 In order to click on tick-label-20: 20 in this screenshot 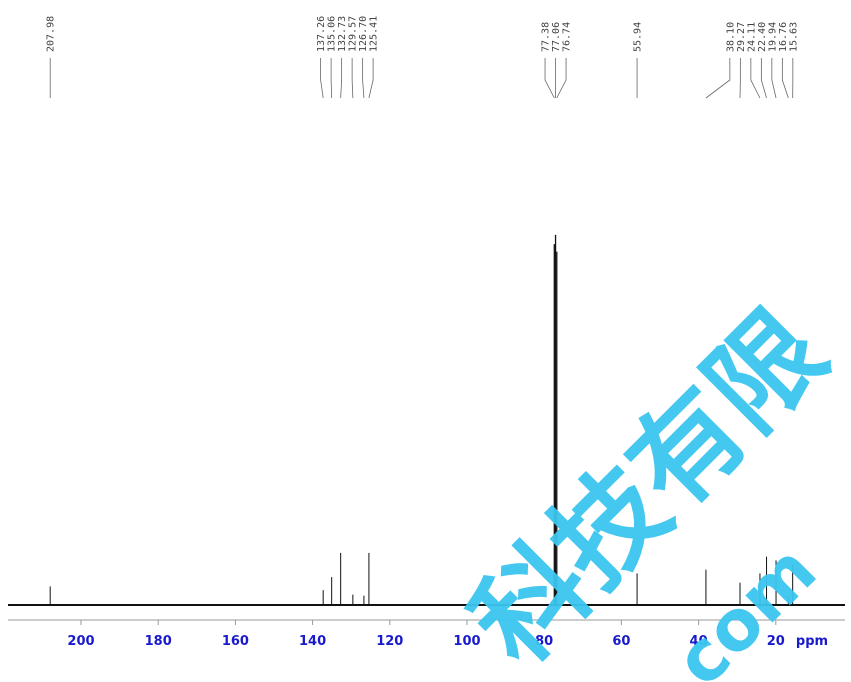, I will do `click(776, 641)`.